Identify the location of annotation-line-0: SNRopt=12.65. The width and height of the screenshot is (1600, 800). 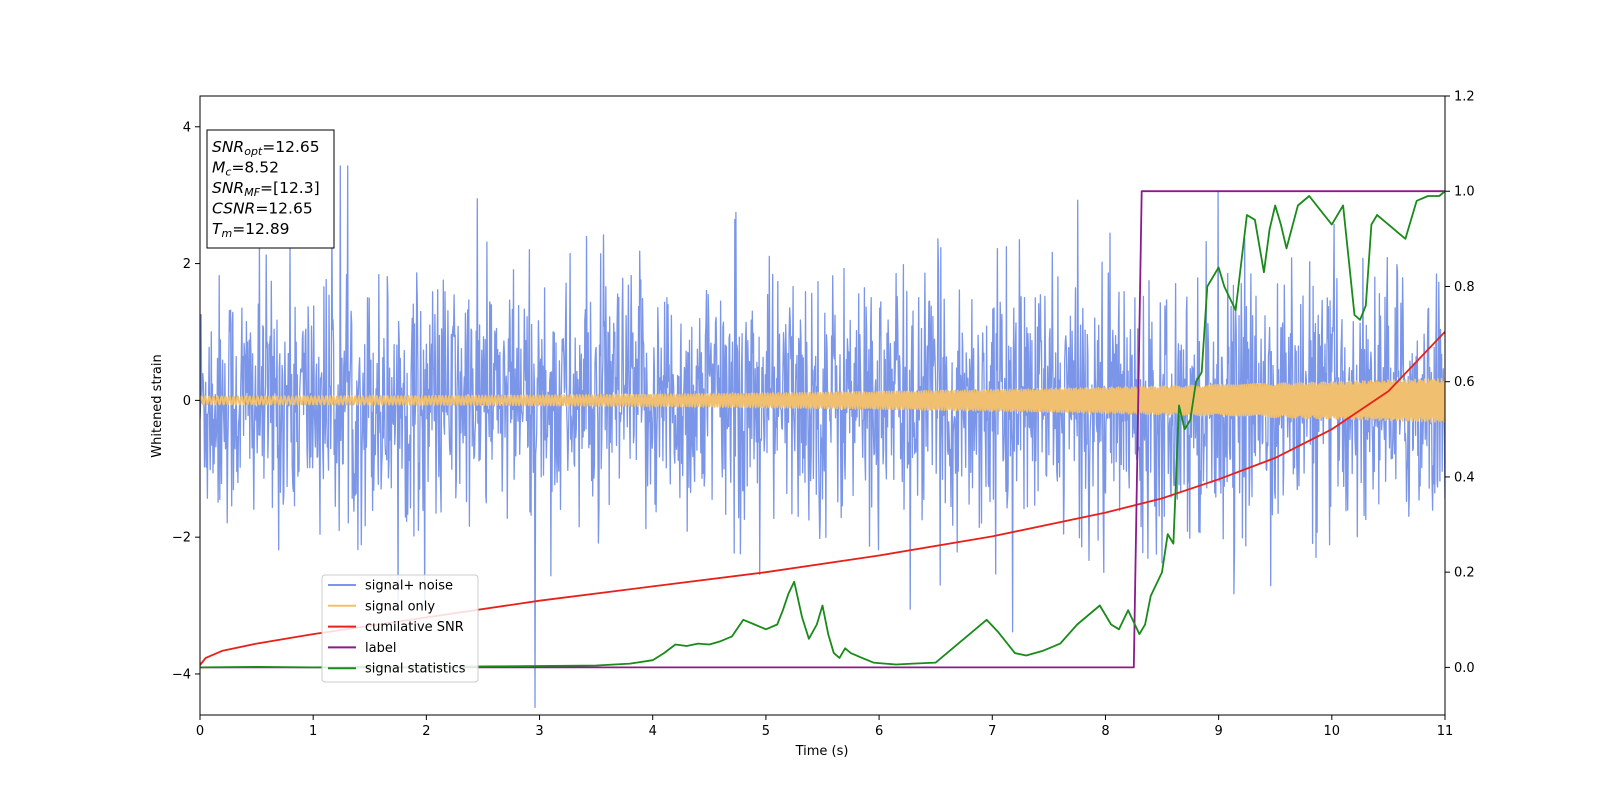
(266, 148).